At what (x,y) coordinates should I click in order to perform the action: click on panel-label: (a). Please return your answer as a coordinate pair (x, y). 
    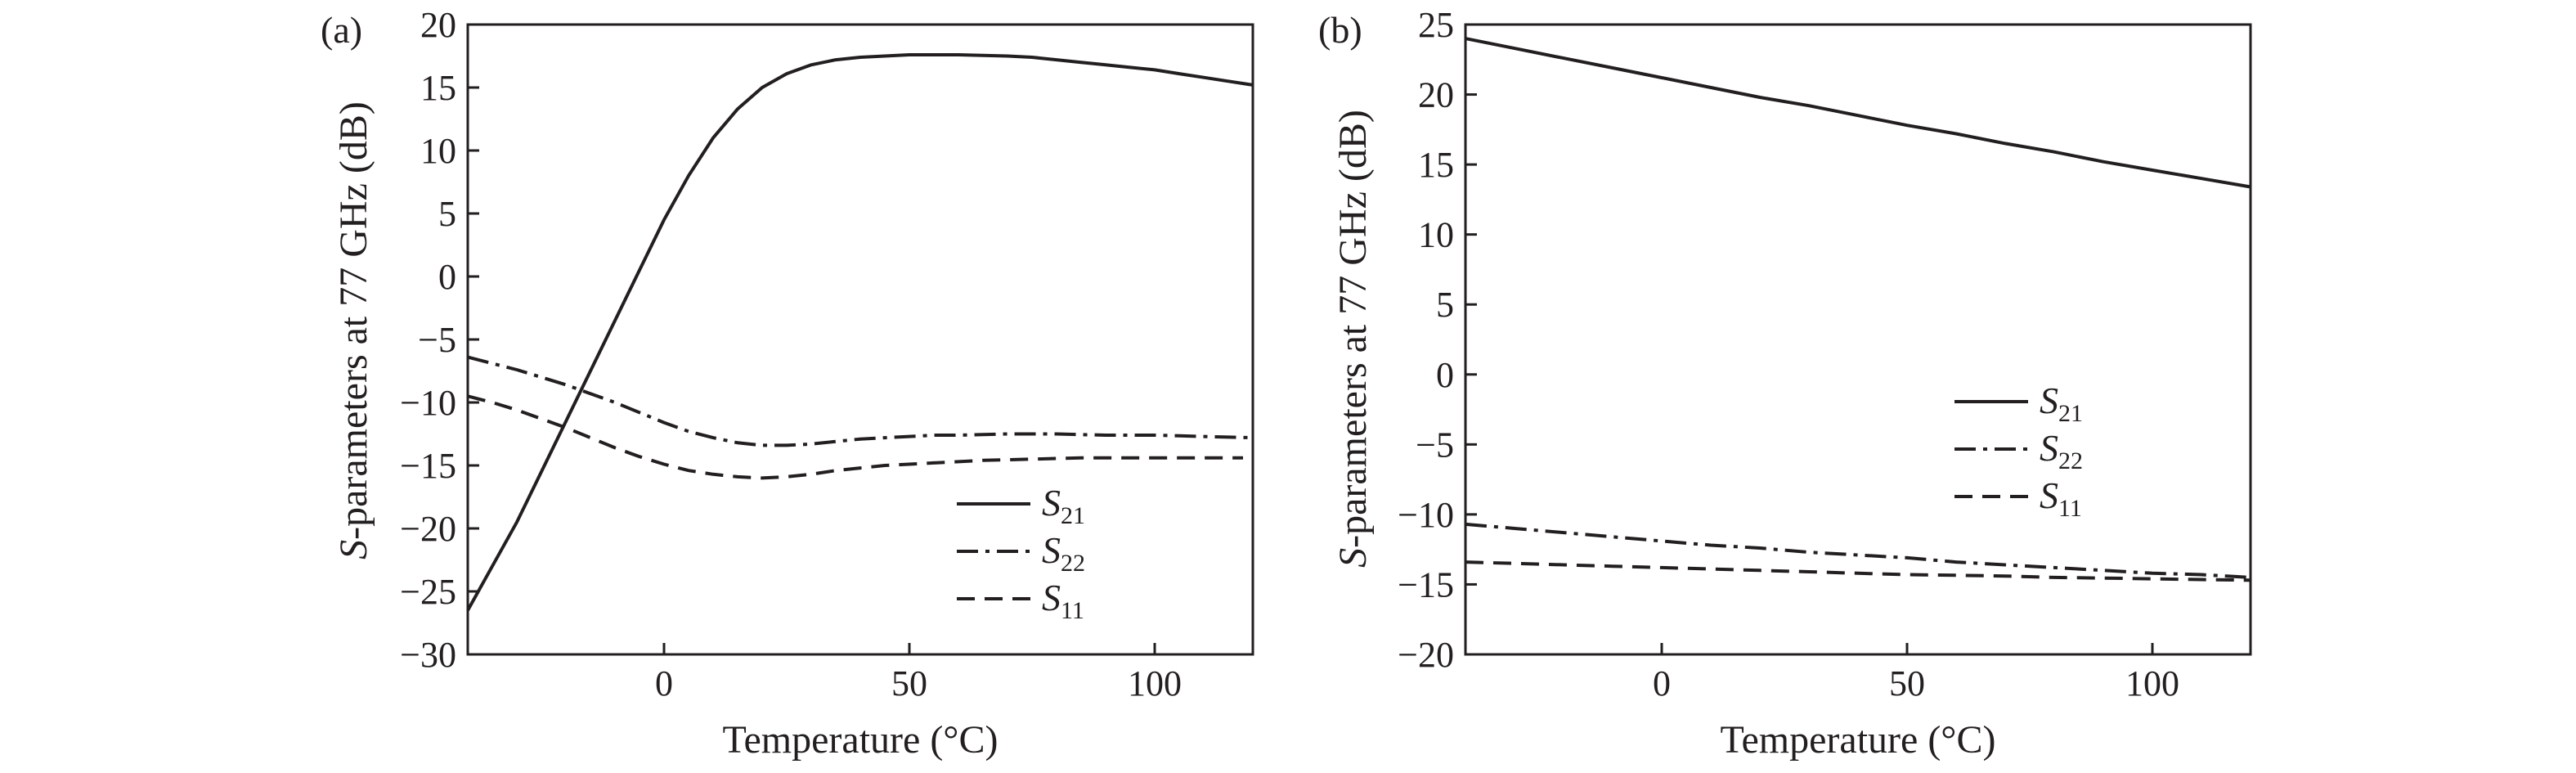
    Looking at the image, I should click on (342, 30).